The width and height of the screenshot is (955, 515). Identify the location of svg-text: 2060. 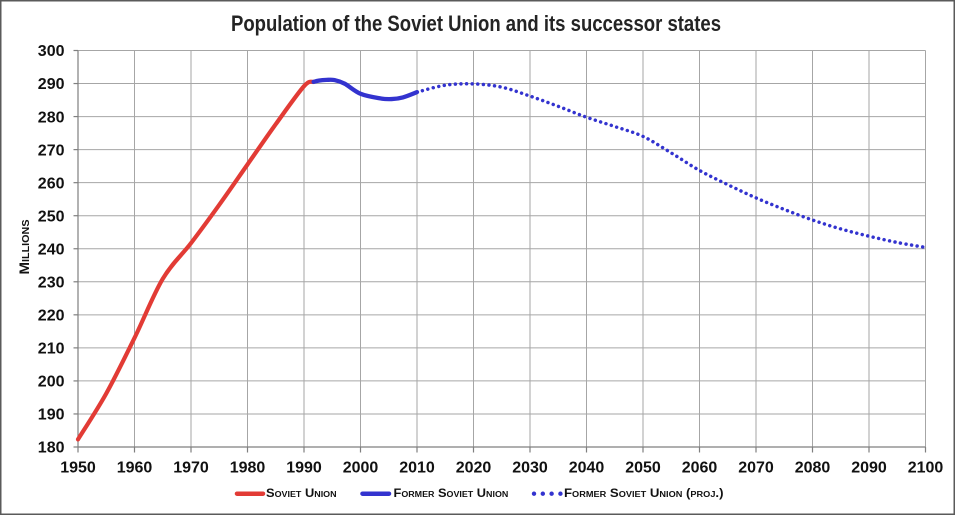
(700, 467).